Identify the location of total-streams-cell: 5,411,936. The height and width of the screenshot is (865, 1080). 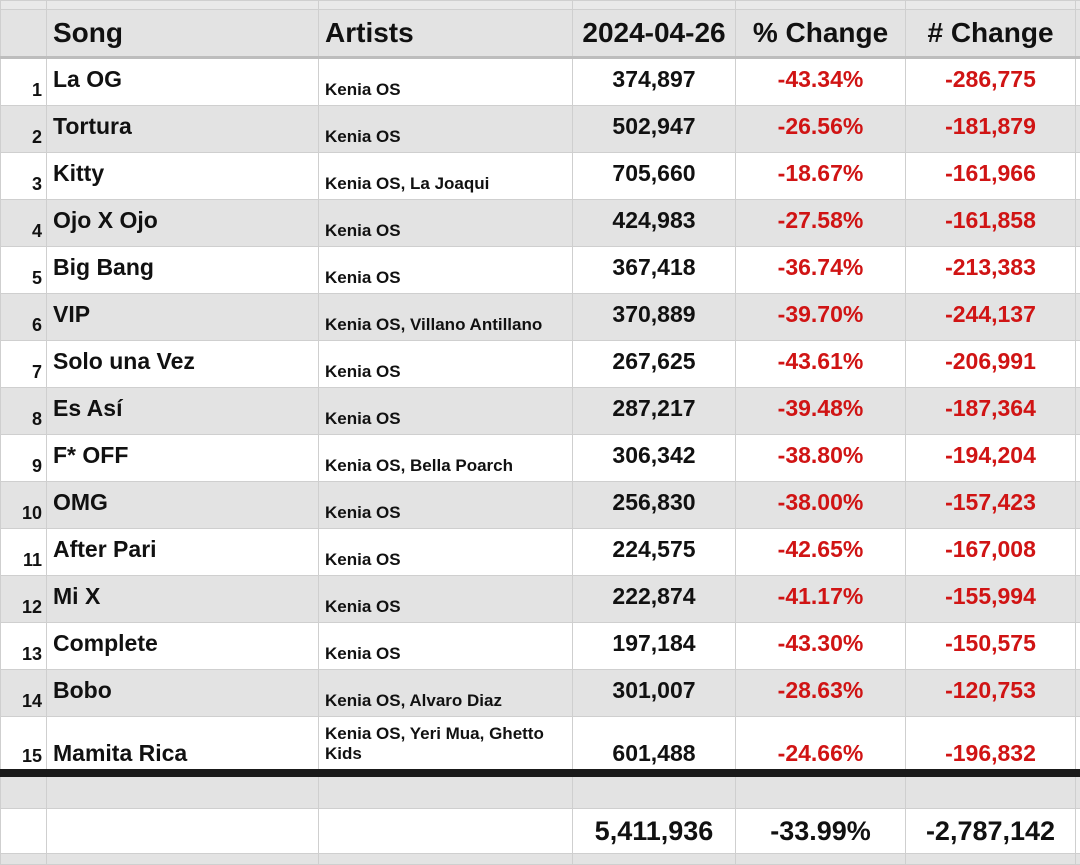
(654, 831).